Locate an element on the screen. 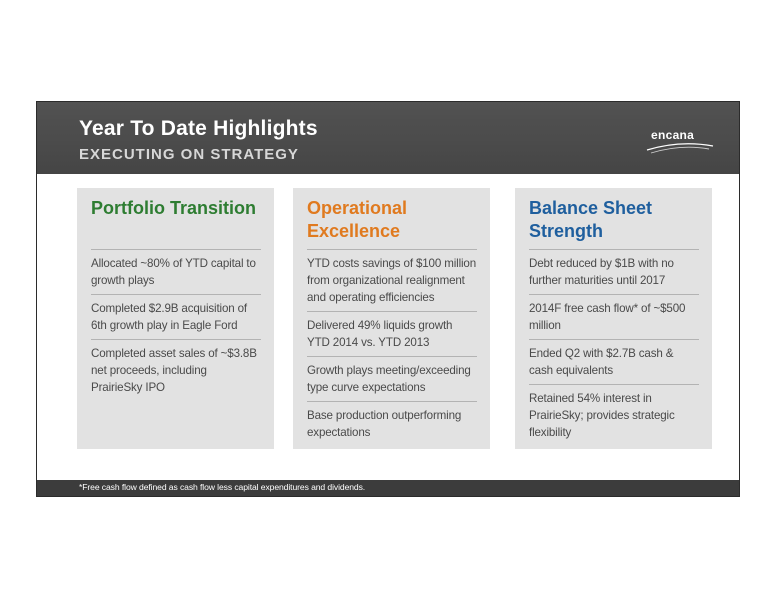 The height and width of the screenshot is (600, 776). list-item: 2014F free cash flow* of ~$500 million is located at coordinates (614, 316).